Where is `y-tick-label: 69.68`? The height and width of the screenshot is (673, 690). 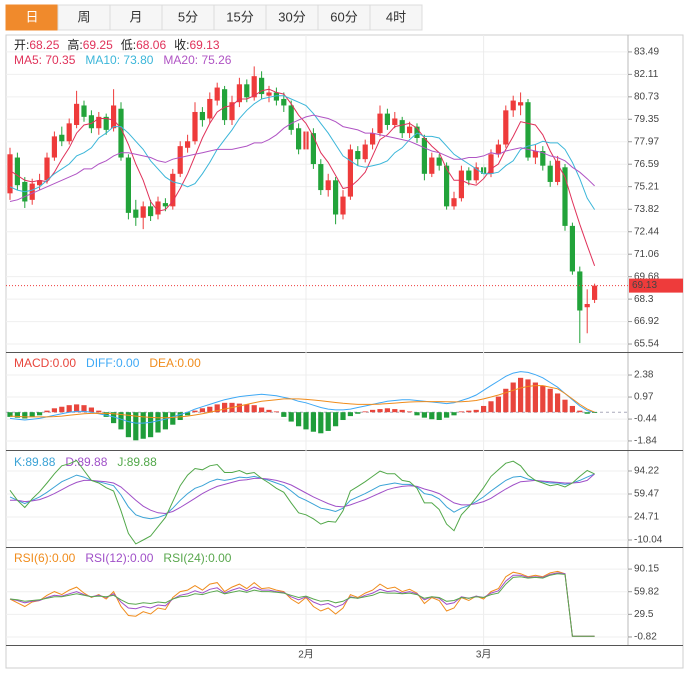
y-tick-label: 69.68 is located at coordinates (646, 276).